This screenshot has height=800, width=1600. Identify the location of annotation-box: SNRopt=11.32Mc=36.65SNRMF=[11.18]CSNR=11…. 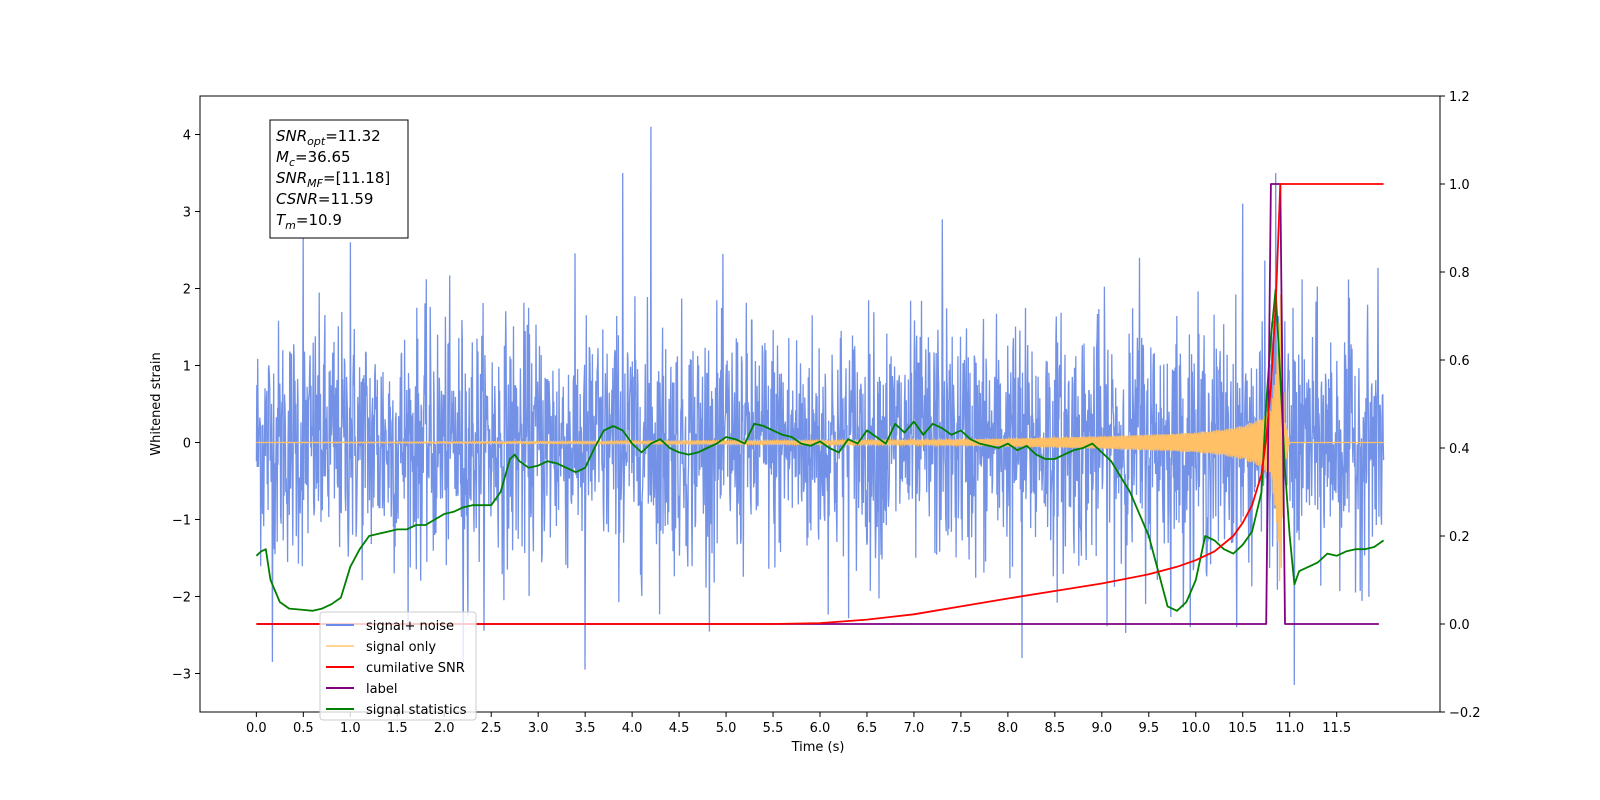
(339, 179).